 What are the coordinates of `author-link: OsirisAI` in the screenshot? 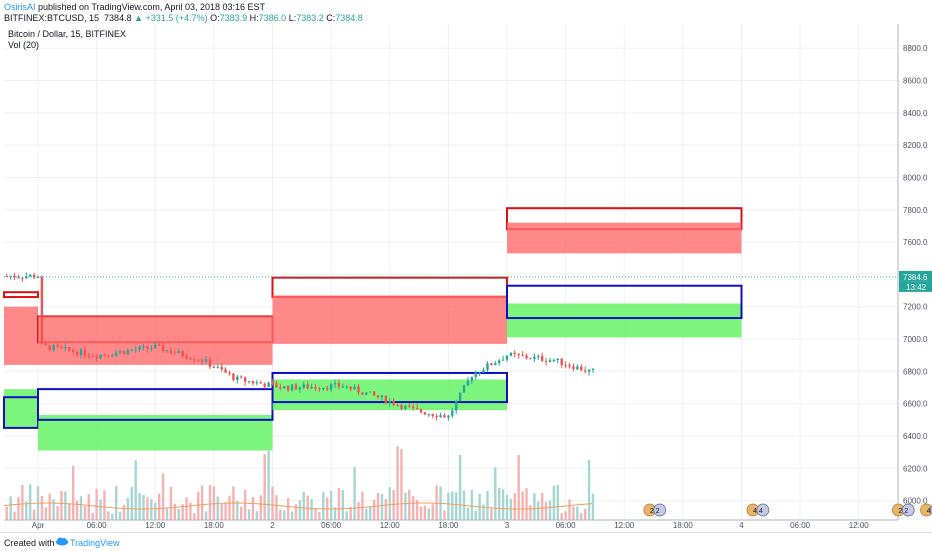 It's located at (20, 7).